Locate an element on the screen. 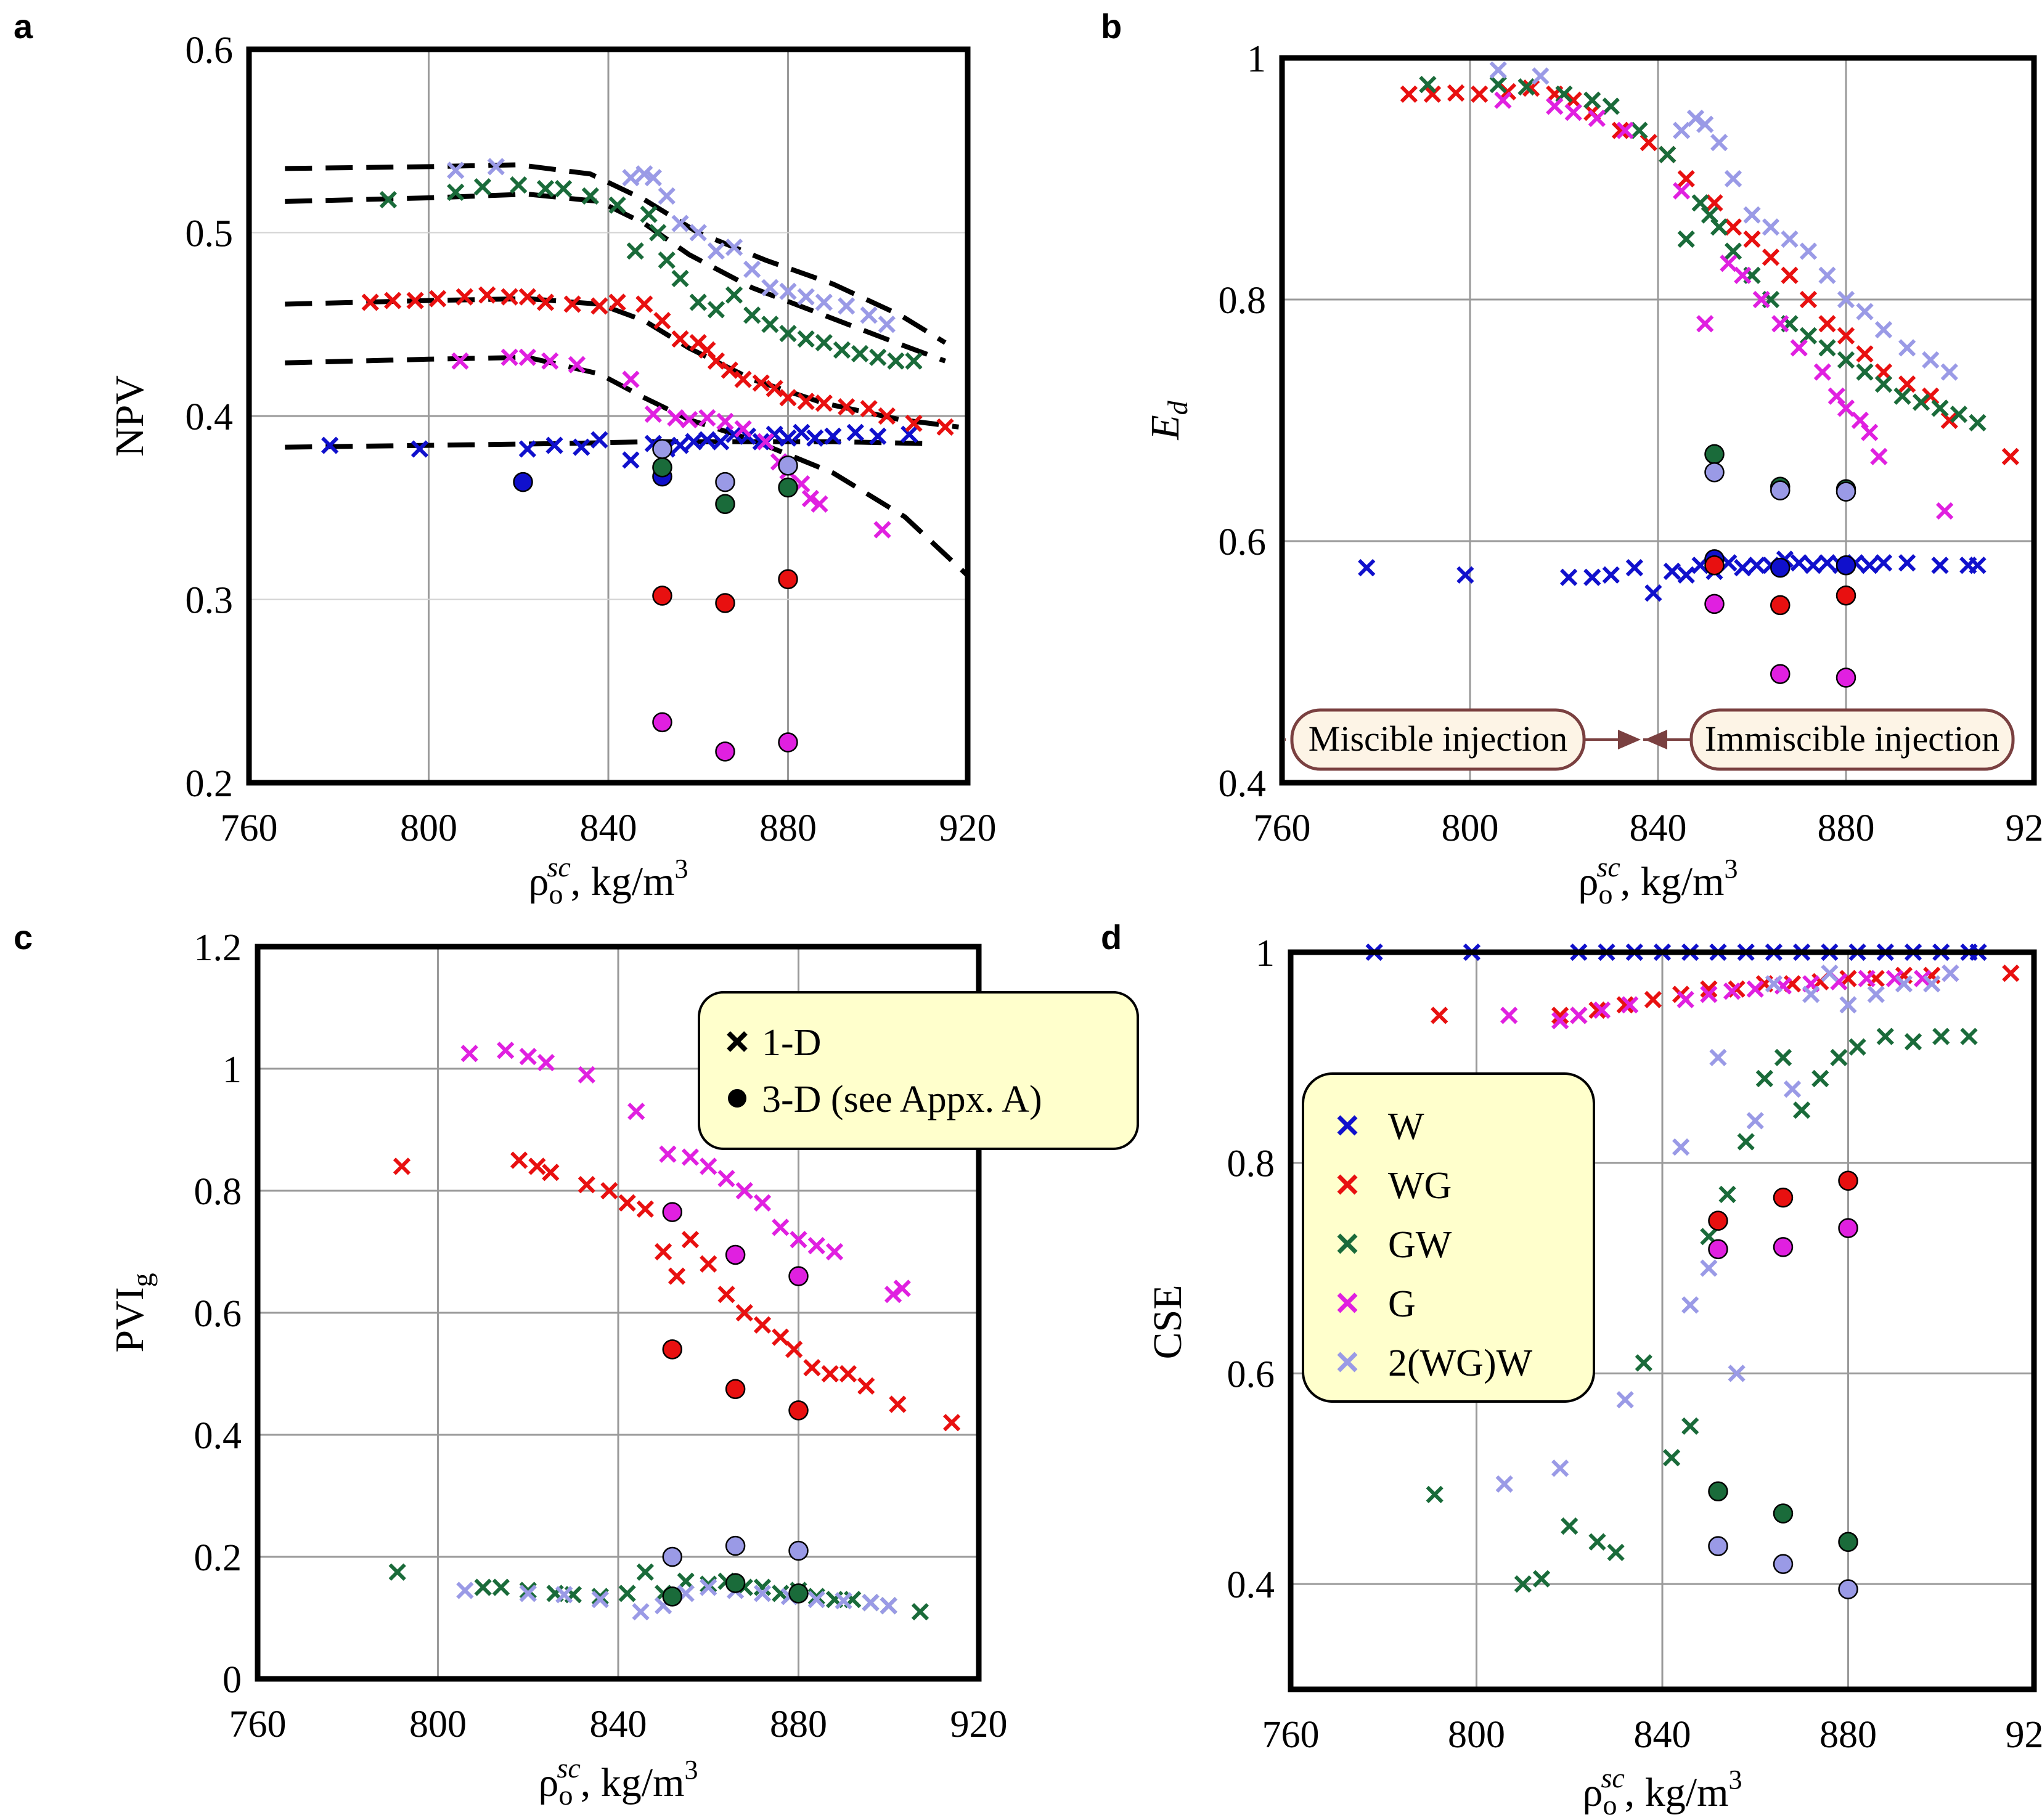  legend-scenarios: W WG GW G 2(WG)W is located at coordinates (1448, 1237).